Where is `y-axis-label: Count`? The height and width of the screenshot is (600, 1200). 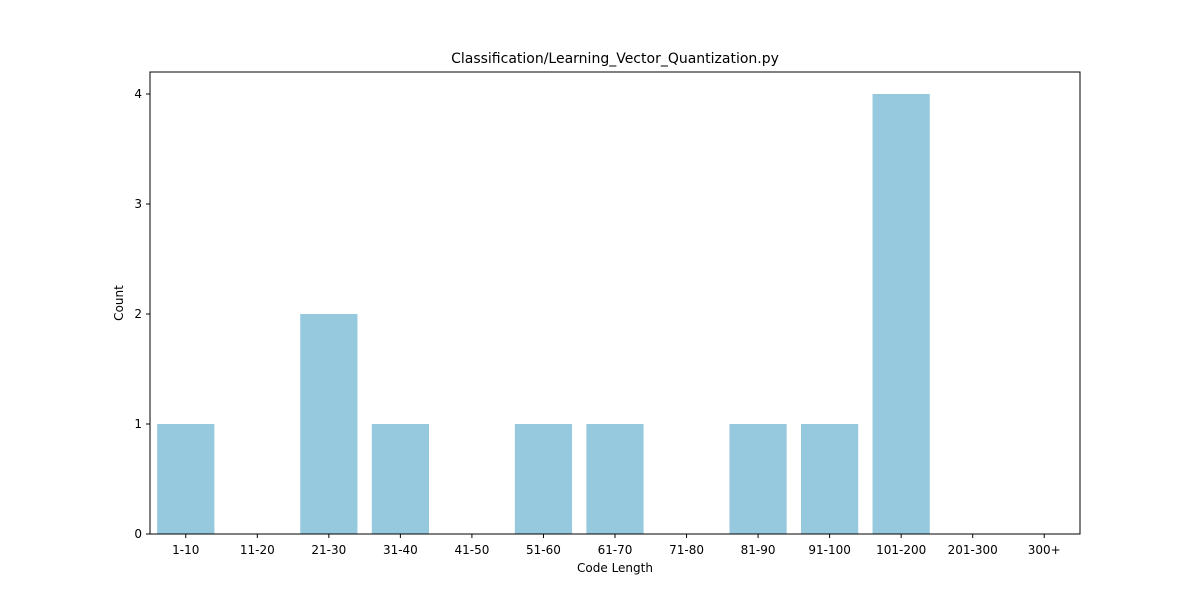
y-axis-label: Count is located at coordinates (119, 303).